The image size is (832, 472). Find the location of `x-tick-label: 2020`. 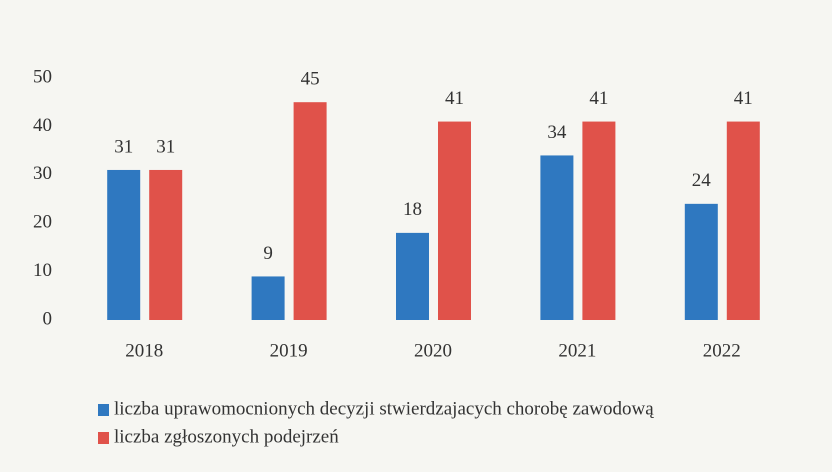

x-tick-label: 2020 is located at coordinates (433, 350).